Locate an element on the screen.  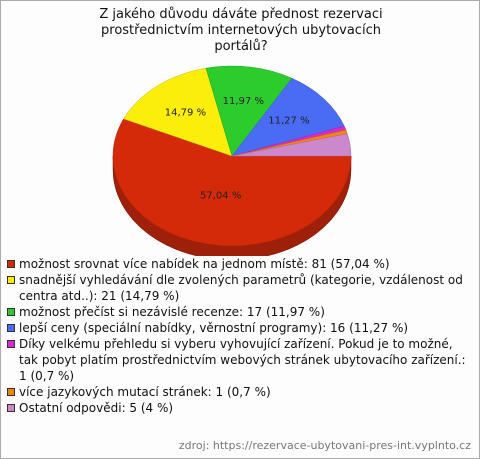
slice-label: 11,27 % is located at coordinates (288, 120).